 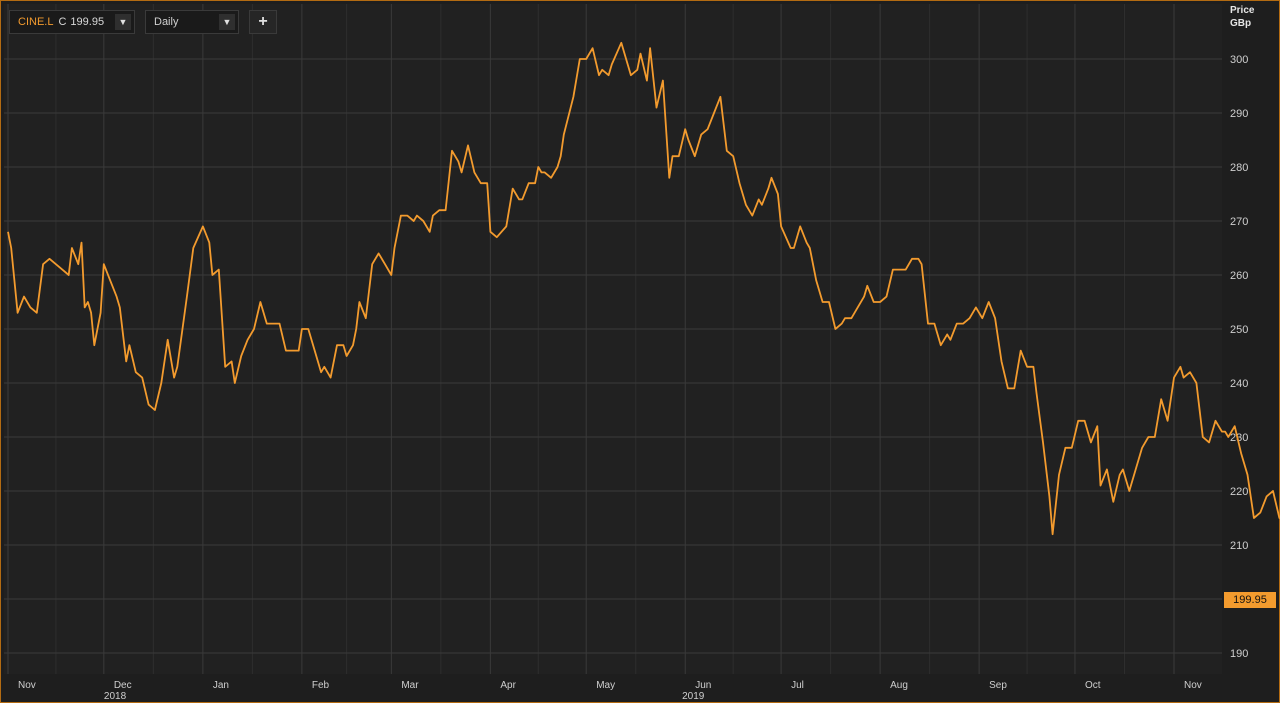 What do you see at coordinates (1093, 685) in the screenshot?
I see `x-tick-label: Oct` at bounding box center [1093, 685].